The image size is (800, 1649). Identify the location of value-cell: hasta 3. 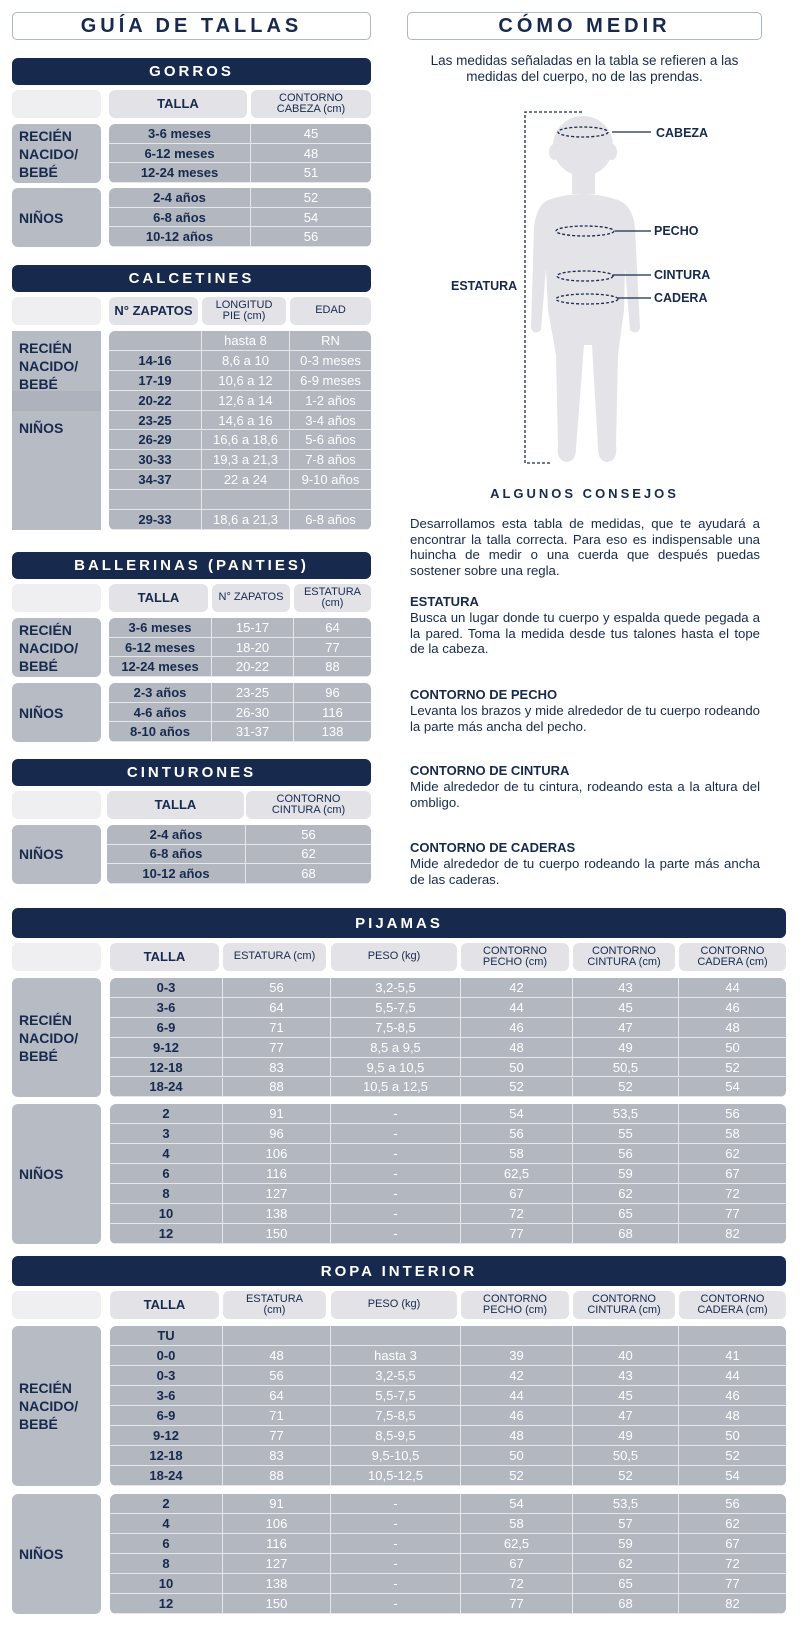
(396, 1356).